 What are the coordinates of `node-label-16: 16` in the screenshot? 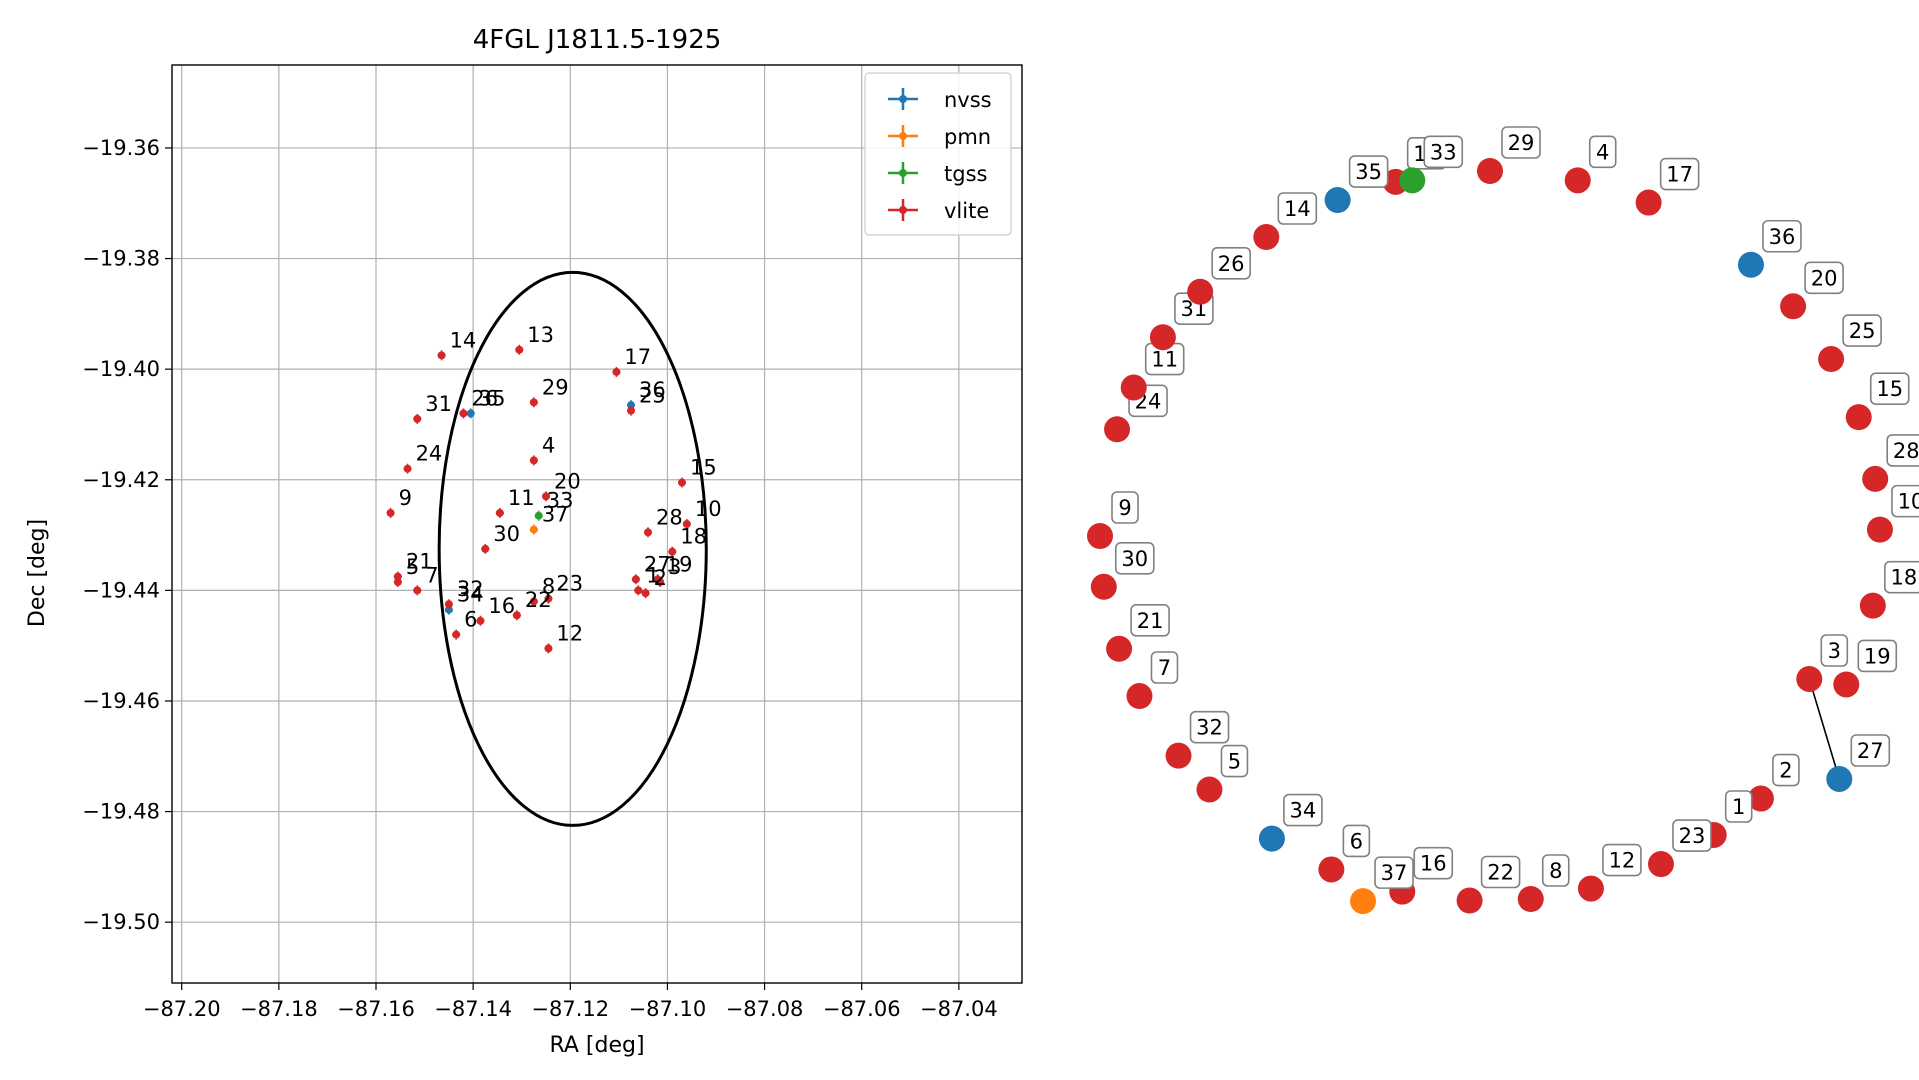 It's located at (1433, 864).